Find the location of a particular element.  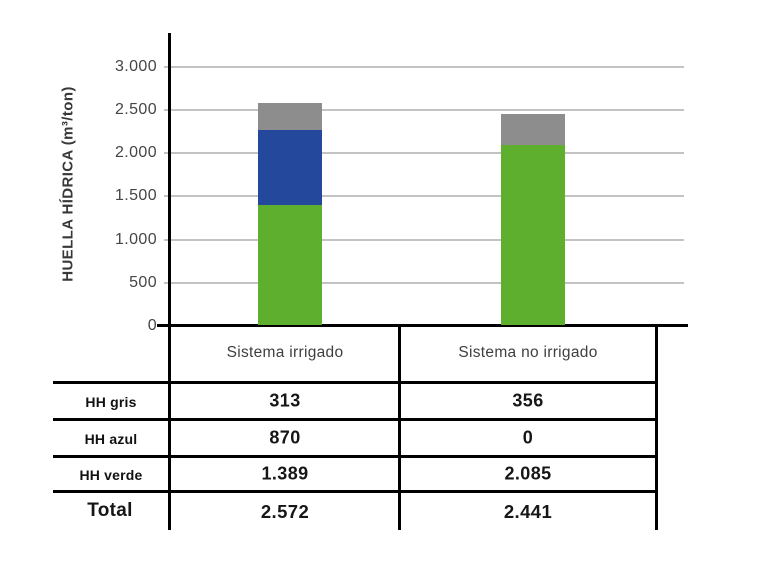

y-axis-tick-label: 1.500 is located at coordinates (135, 195).